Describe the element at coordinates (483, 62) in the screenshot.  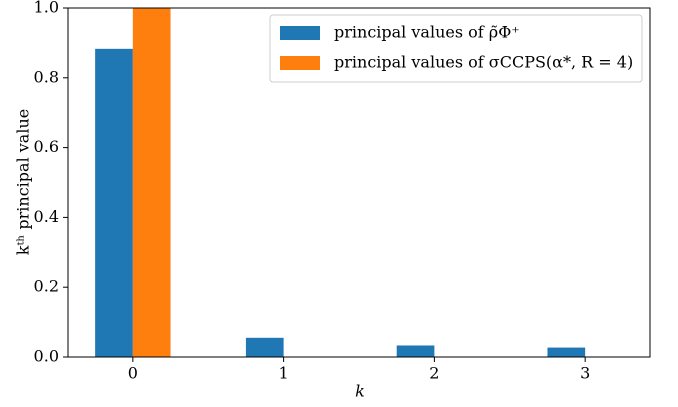
I see `legend-label: principal values of σCCPS(α*, R = 4)` at that location.